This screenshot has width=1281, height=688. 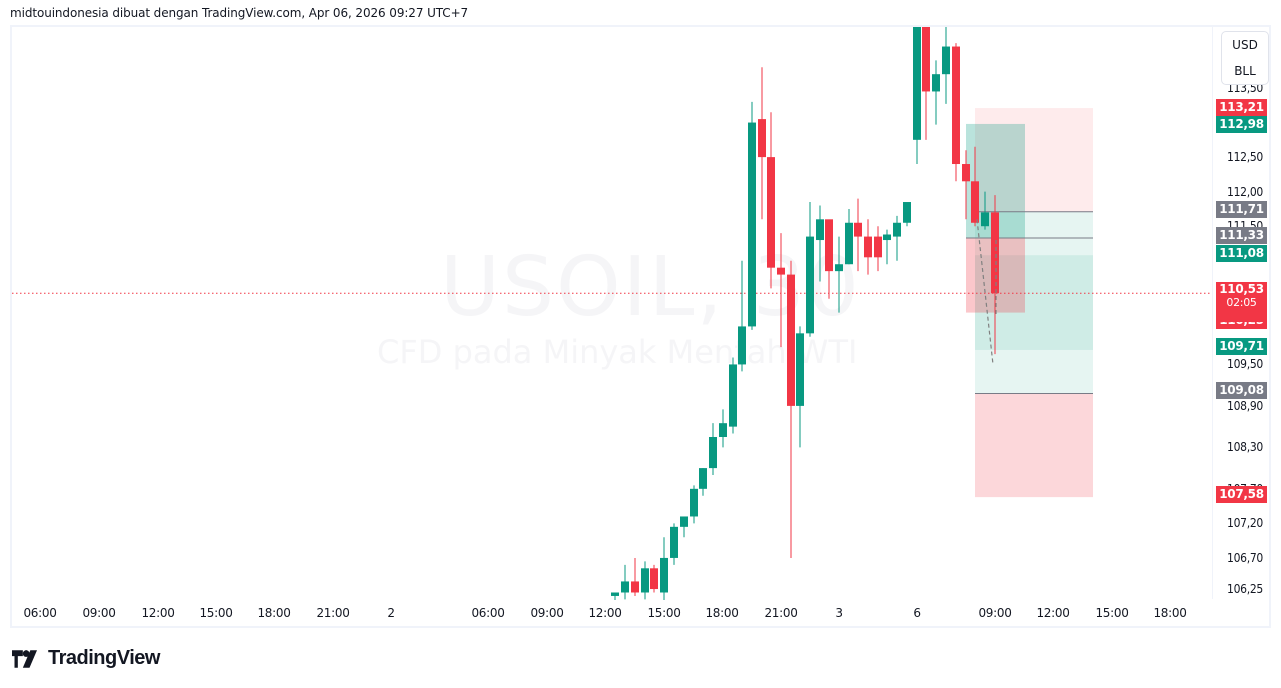 I want to click on current-price: 110,53, so click(x=1241, y=289).